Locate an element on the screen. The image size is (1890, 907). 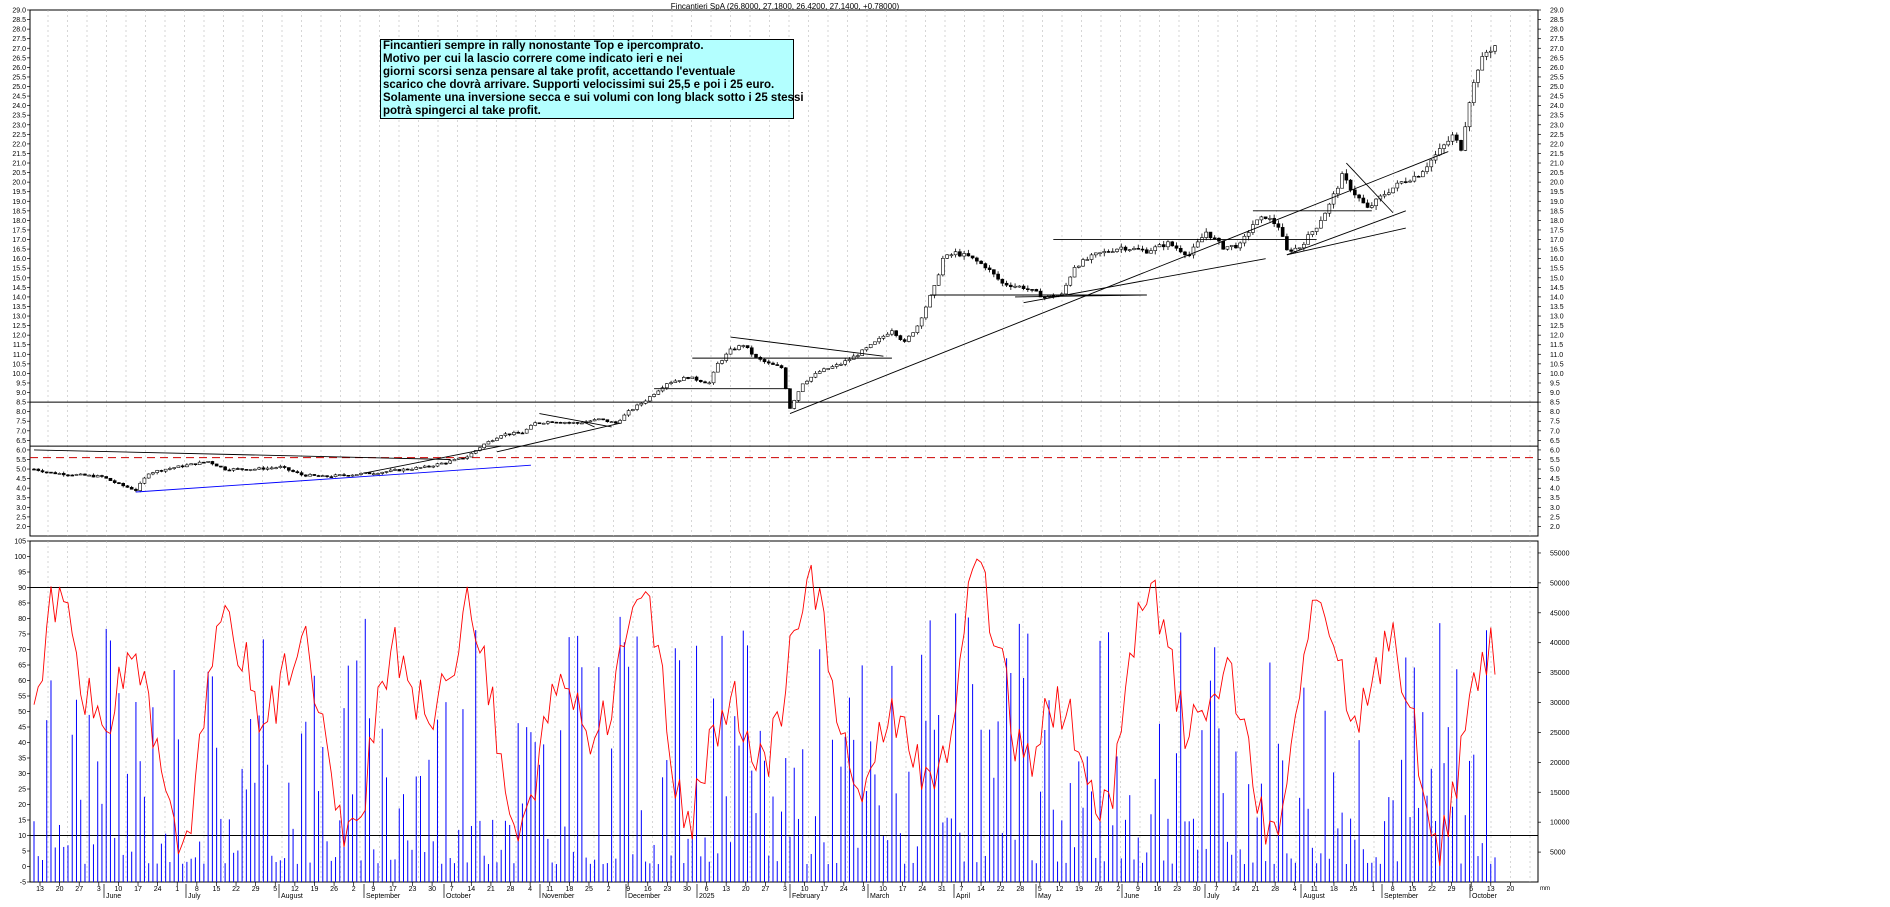
x-day-label: 29 is located at coordinates (1452, 889).